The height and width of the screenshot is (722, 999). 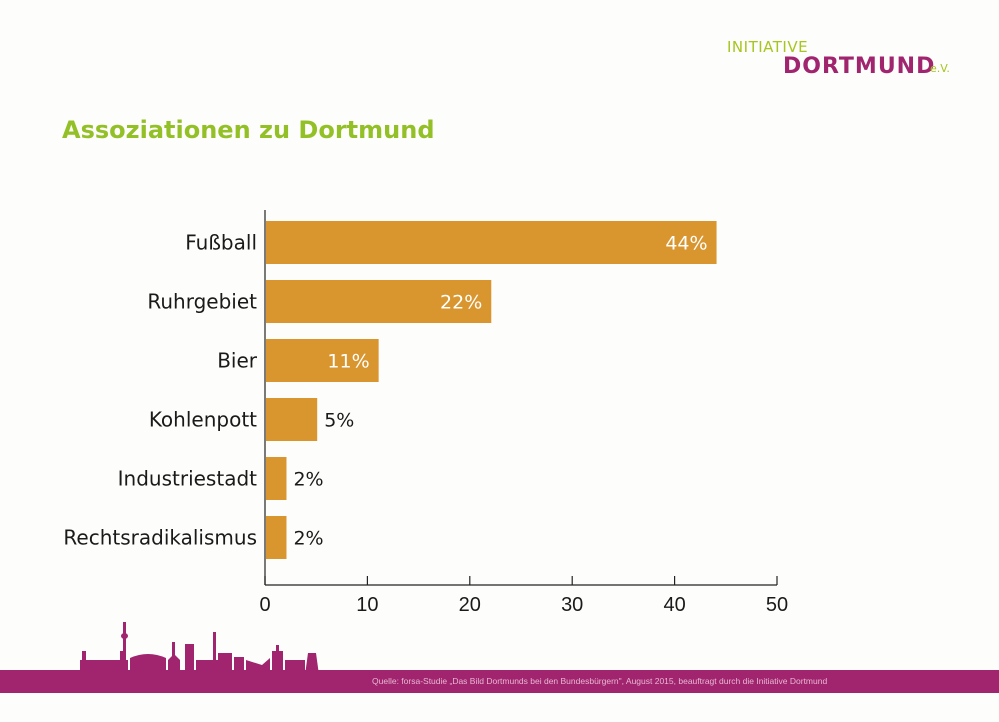 What do you see at coordinates (348, 362) in the screenshot?
I see `data-label: 11%` at bounding box center [348, 362].